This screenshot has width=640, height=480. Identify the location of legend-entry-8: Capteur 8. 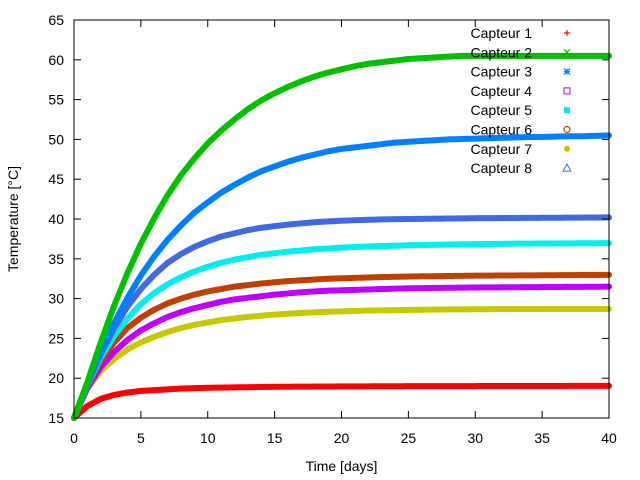
(521, 168).